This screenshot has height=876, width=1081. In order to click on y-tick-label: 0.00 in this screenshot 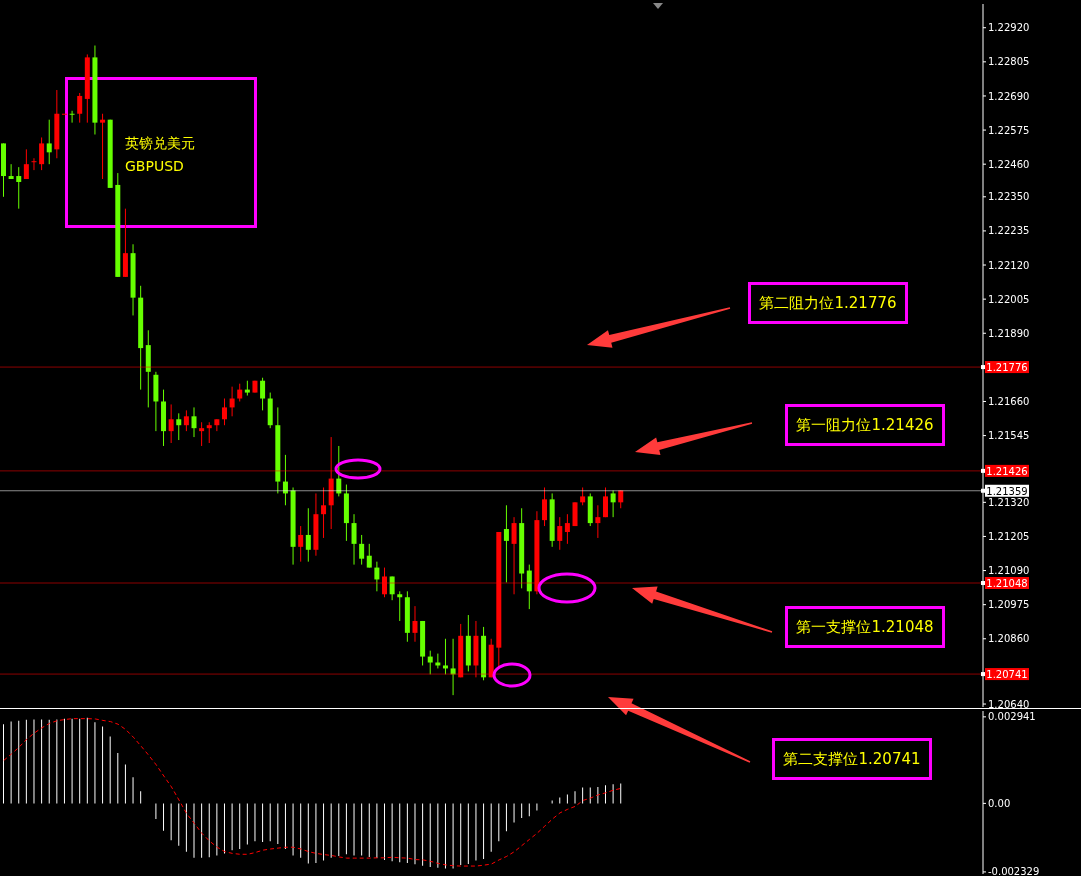, I will do `click(999, 803)`.